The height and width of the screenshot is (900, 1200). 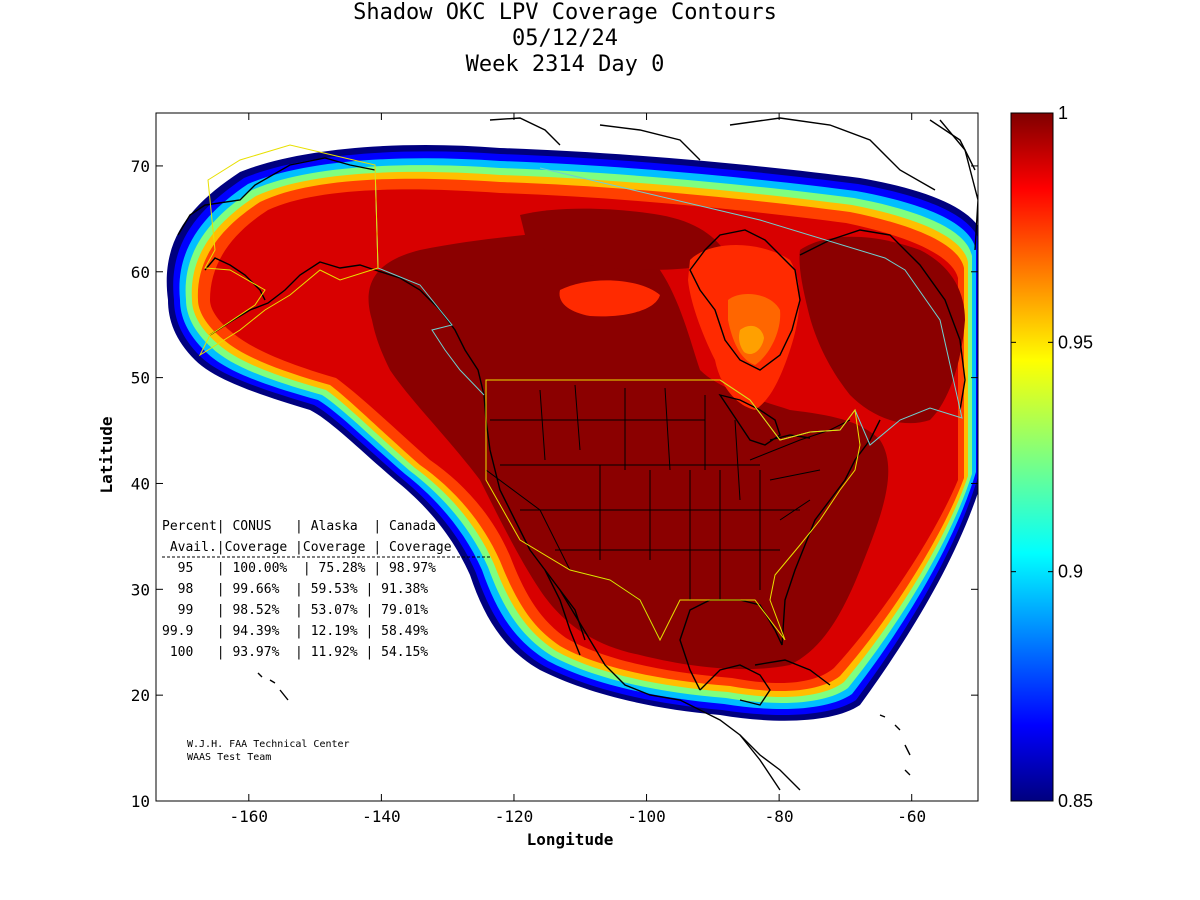 What do you see at coordinates (570, 839) in the screenshot?
I see `x-axis-title: Longitude` at bounding box center [570, 839].